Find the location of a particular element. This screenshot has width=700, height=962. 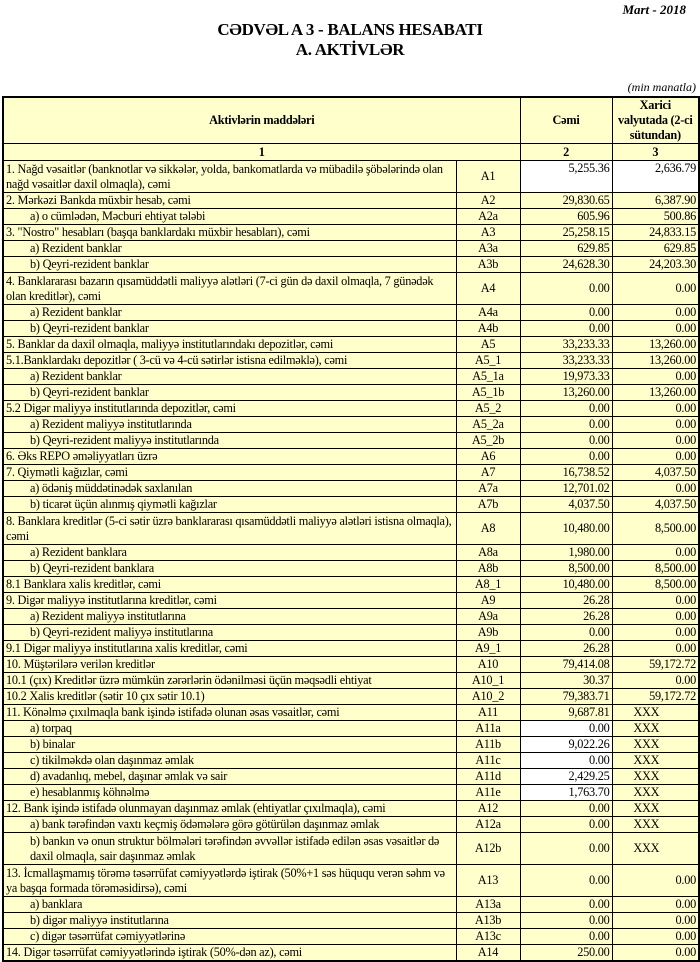

row-total: 79,414.08 is located at coordinates (566, 664).